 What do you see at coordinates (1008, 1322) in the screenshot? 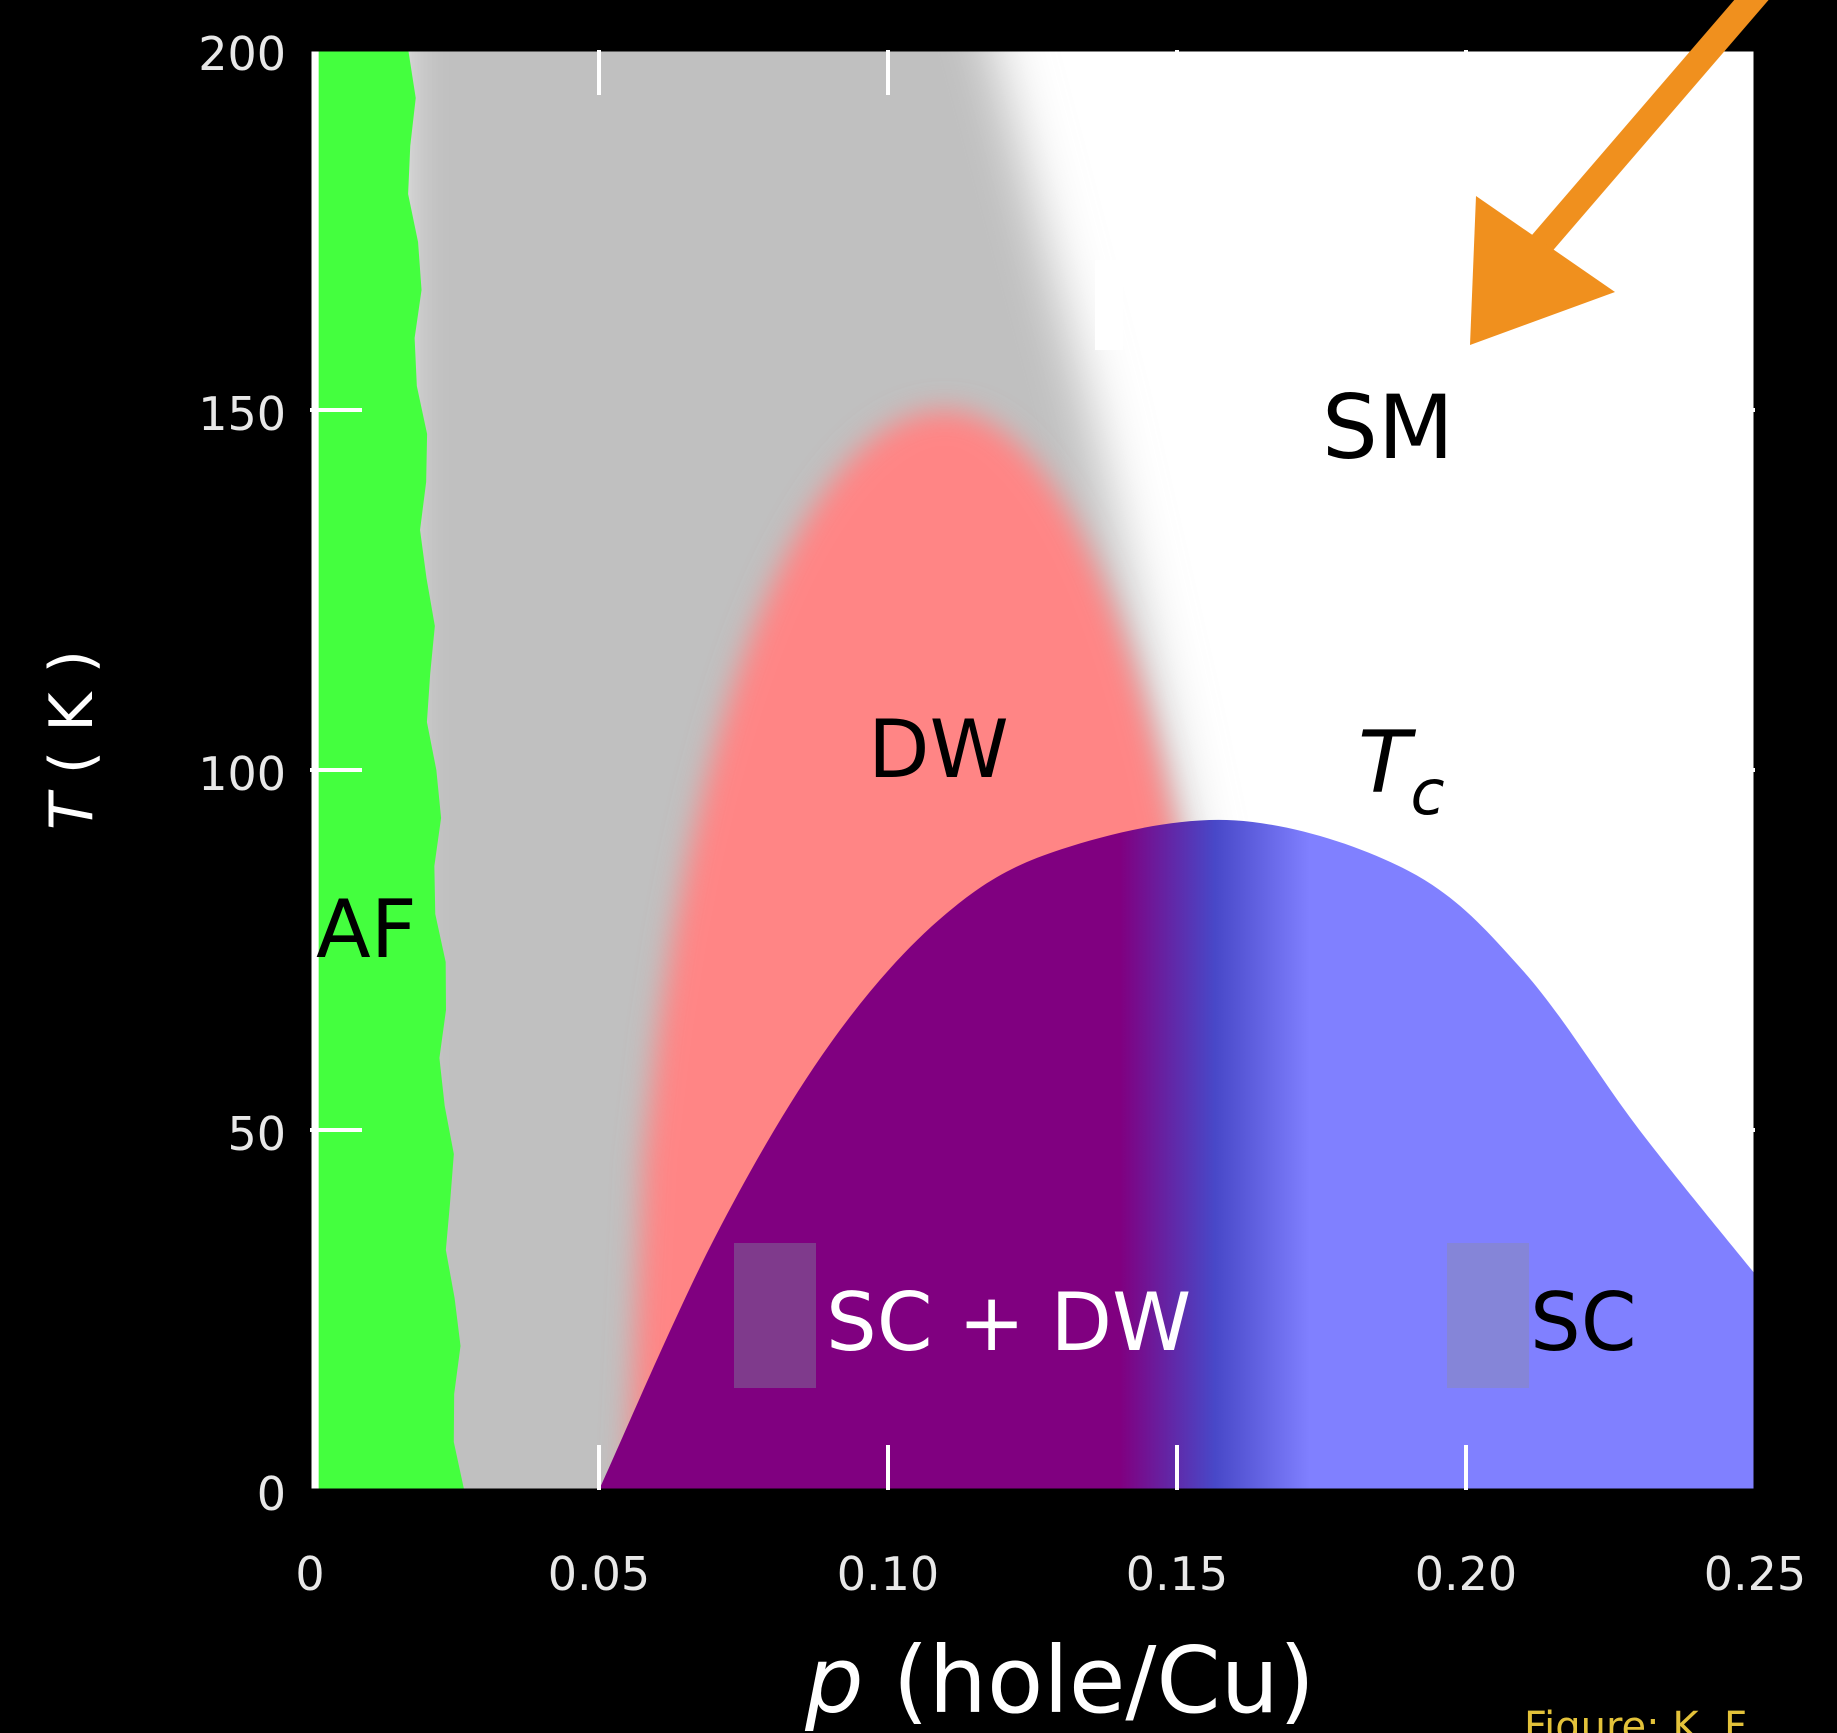
I see `label-sc-dw: SC + DW` at bounding box center [1008, 1322].